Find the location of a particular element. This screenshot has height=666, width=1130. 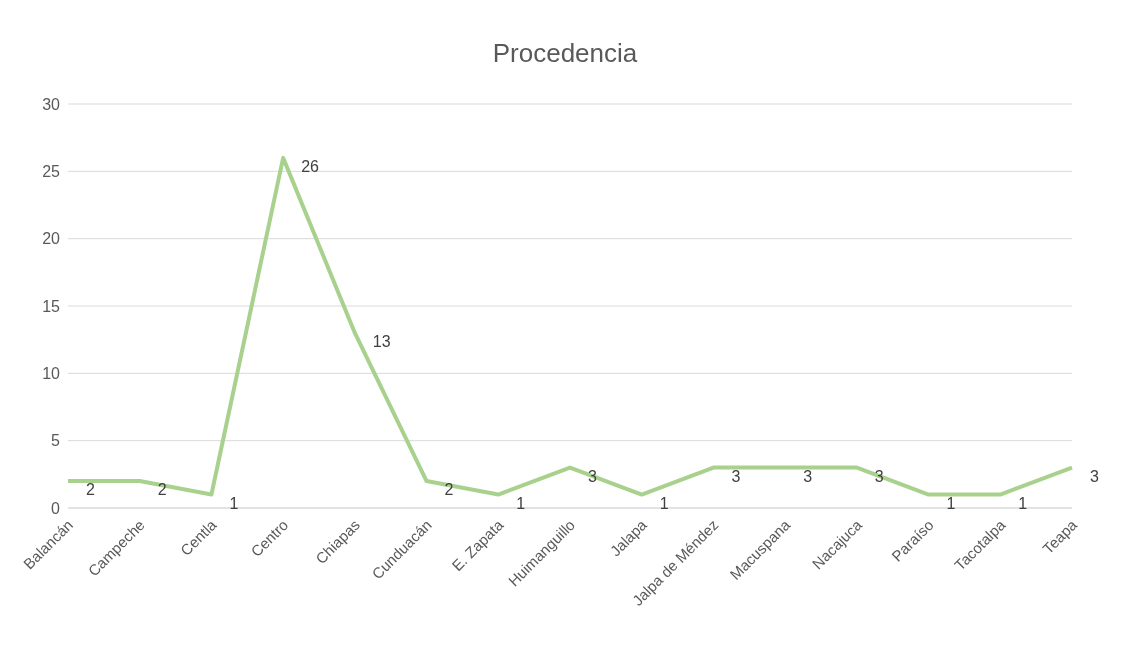

y-tick-label: 0 is located at coordinates (56, 508).